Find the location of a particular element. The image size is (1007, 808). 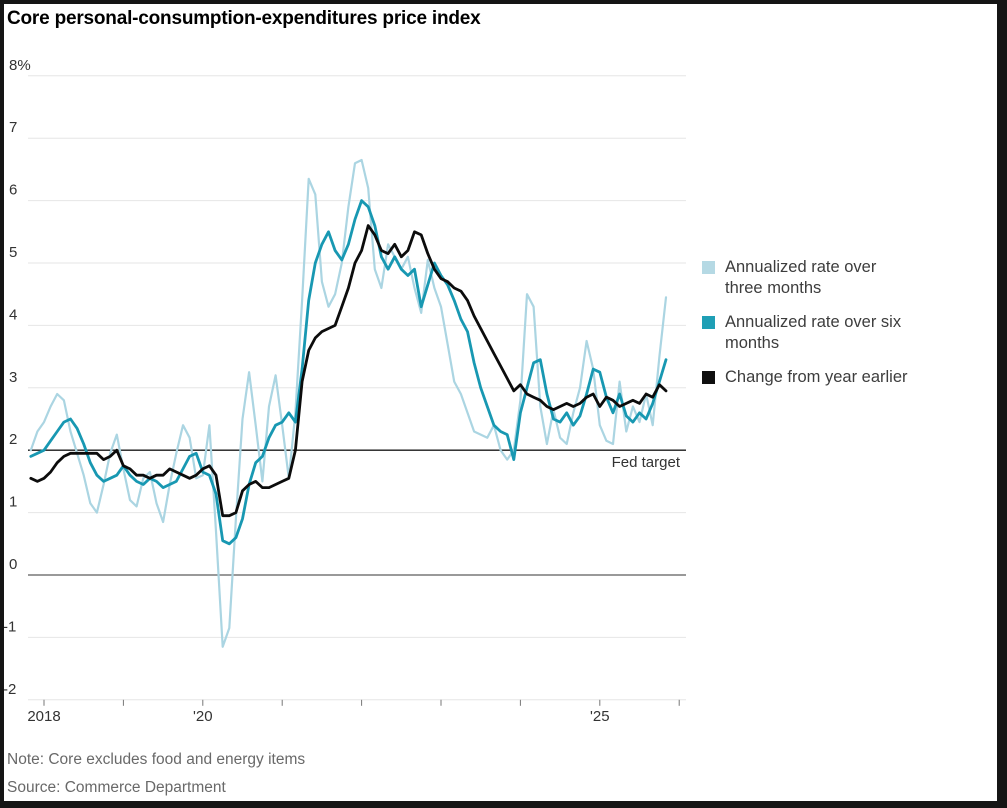

legend-label-yoy: Change from year earlier is located at coordinates (816, 376).